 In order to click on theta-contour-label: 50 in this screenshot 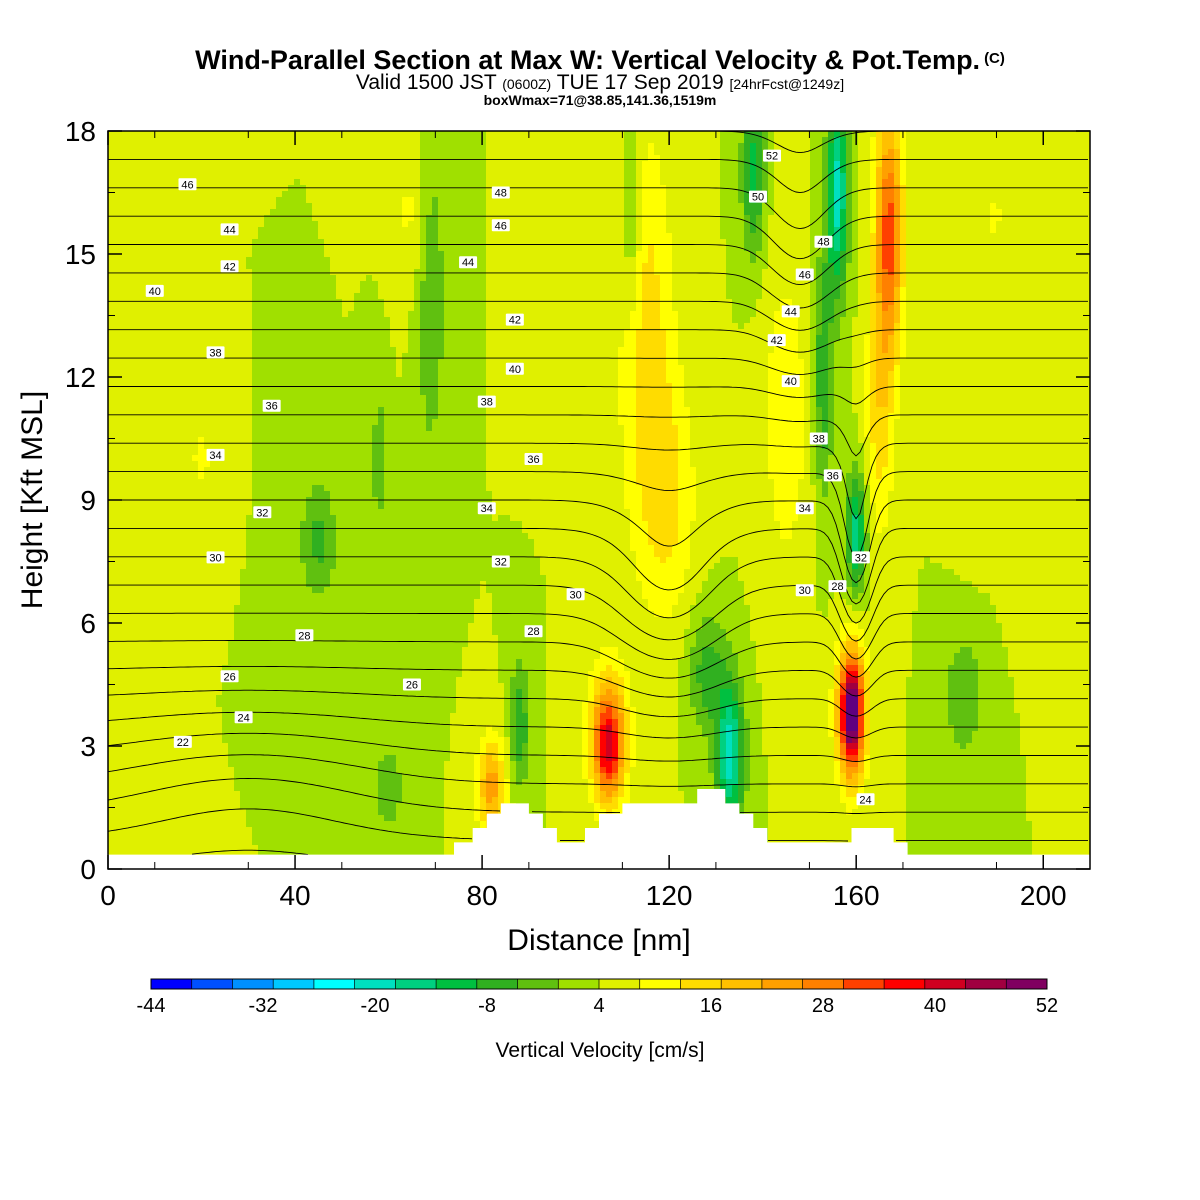, I will do `click(757, 197)`.